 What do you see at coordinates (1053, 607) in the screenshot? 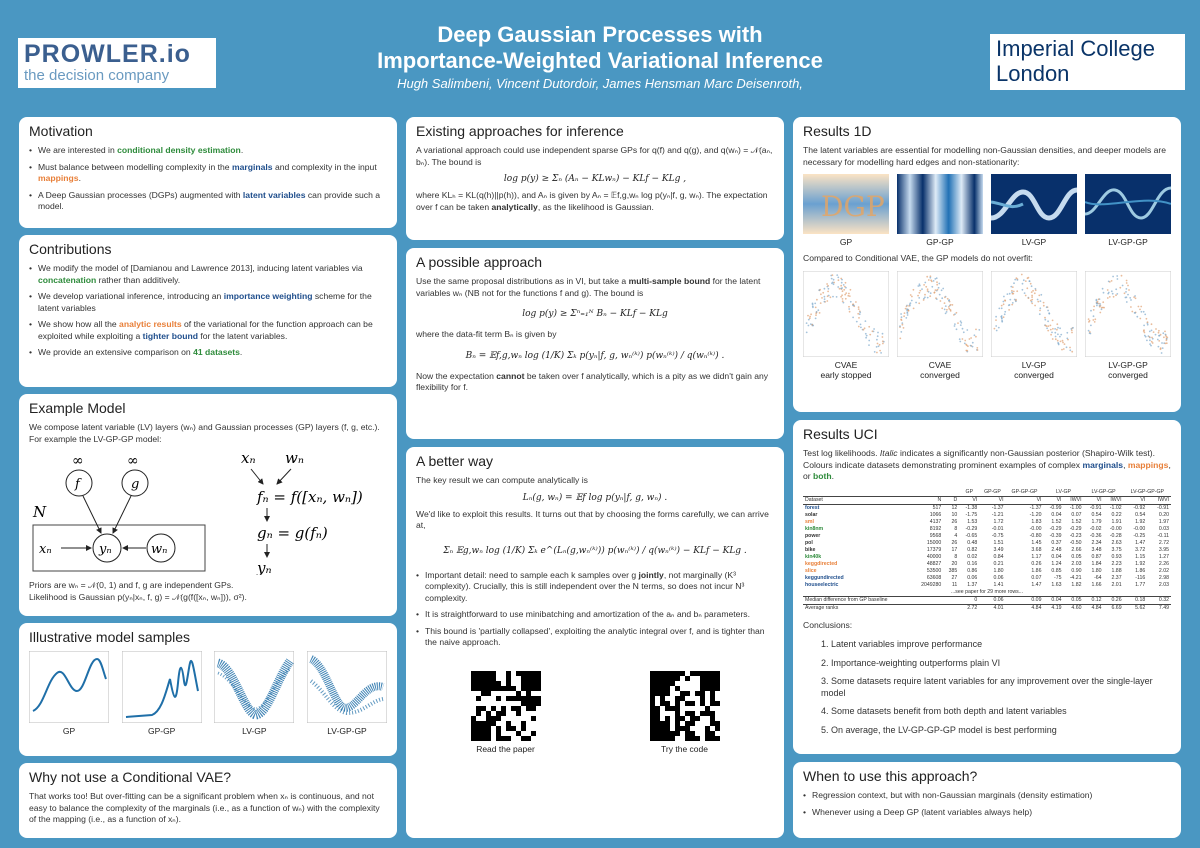
I see `uci-summary-cell: 4.19` at bounding box center [1053, 607].